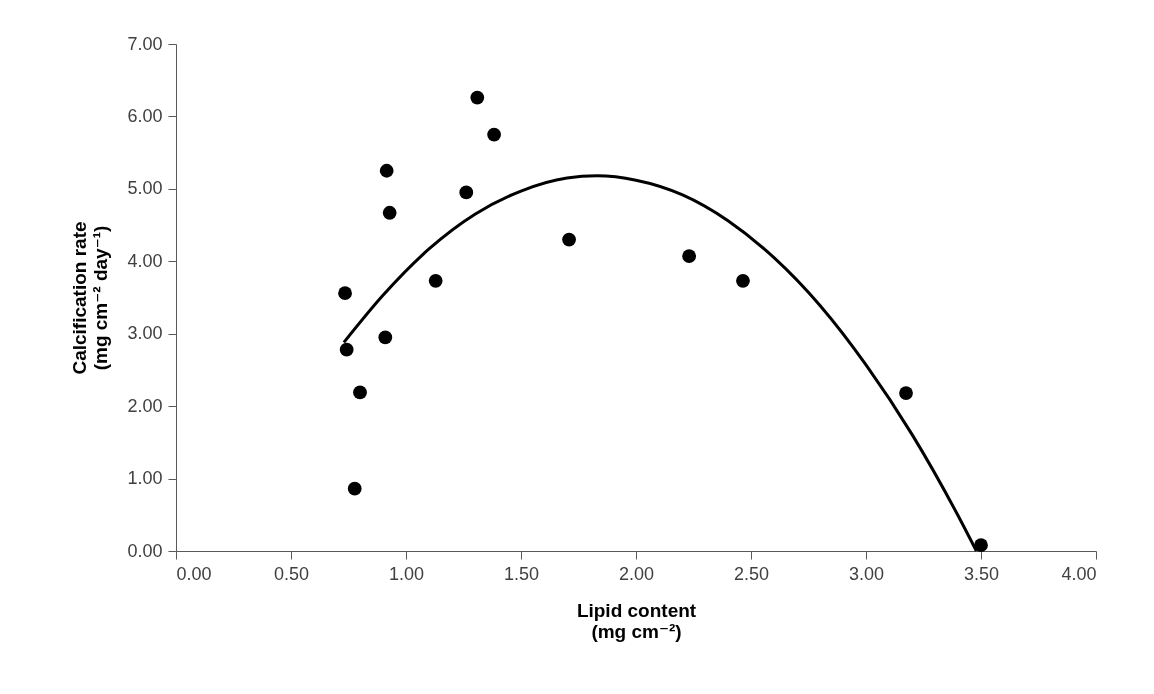 This screenshot has height=694, width=1154. I want to click on y-tick-label: 4.00, so click(145, 260).